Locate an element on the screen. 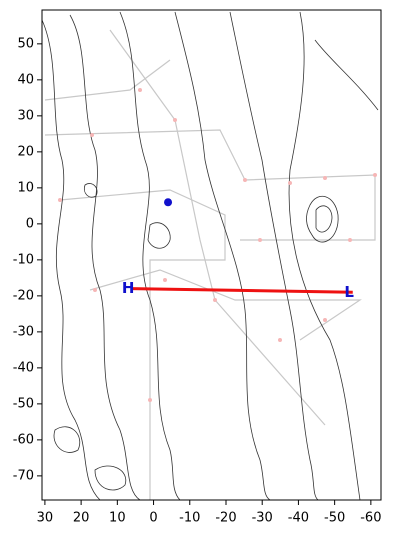 The width and height of the screenshot is (400, 534). y-tick-label: -70 is located at coordinates (23, 475).